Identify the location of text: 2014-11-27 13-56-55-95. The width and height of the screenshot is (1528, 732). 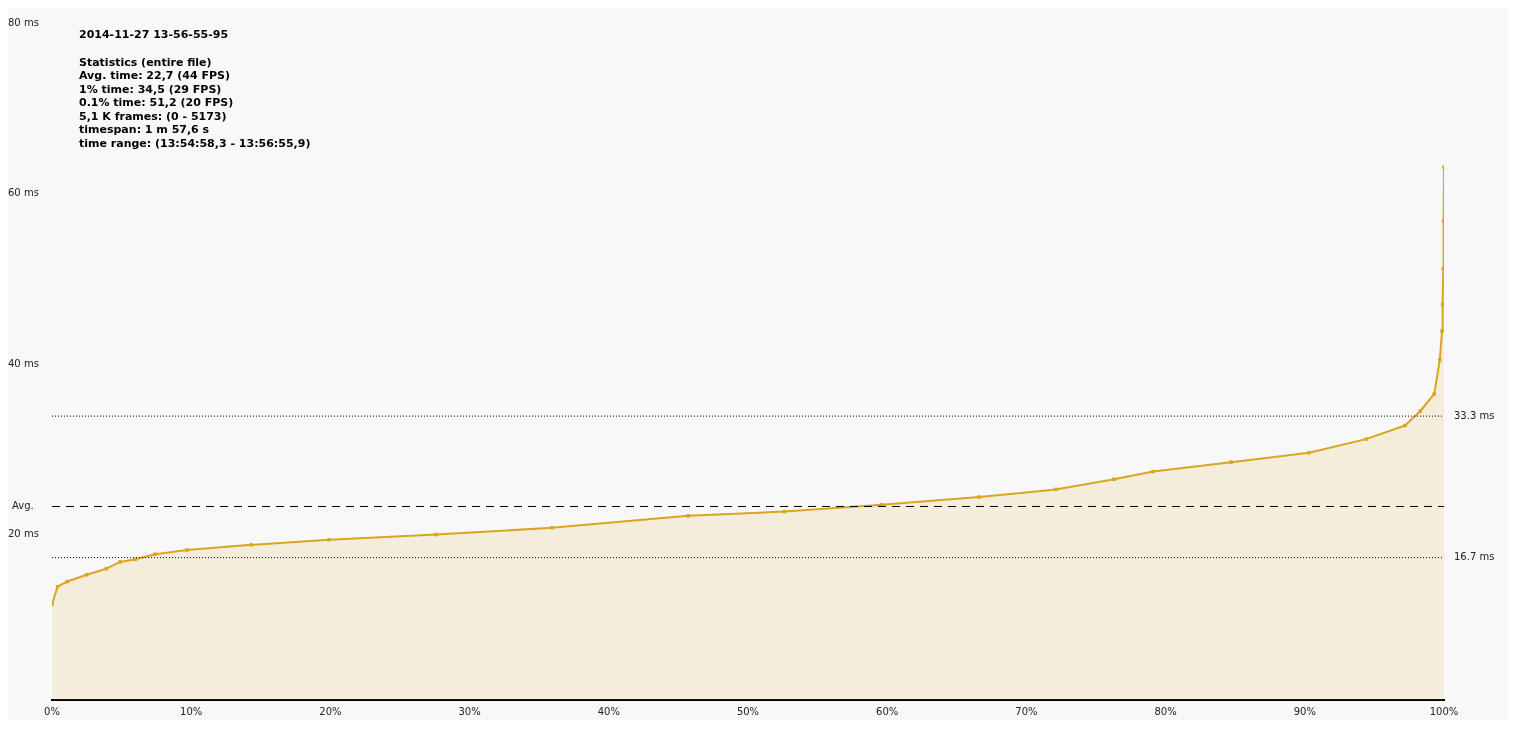
(154, 35).